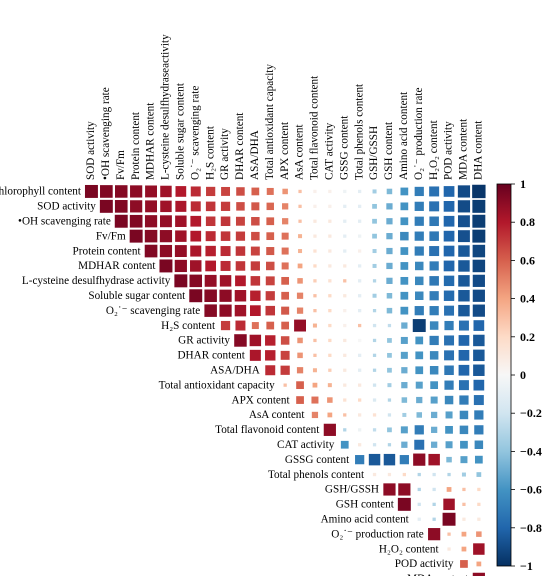 Image resolution: width=550 pixels, height=576 pixels. I want to click on column-label: Total flavonoid content, so click(315, 127).